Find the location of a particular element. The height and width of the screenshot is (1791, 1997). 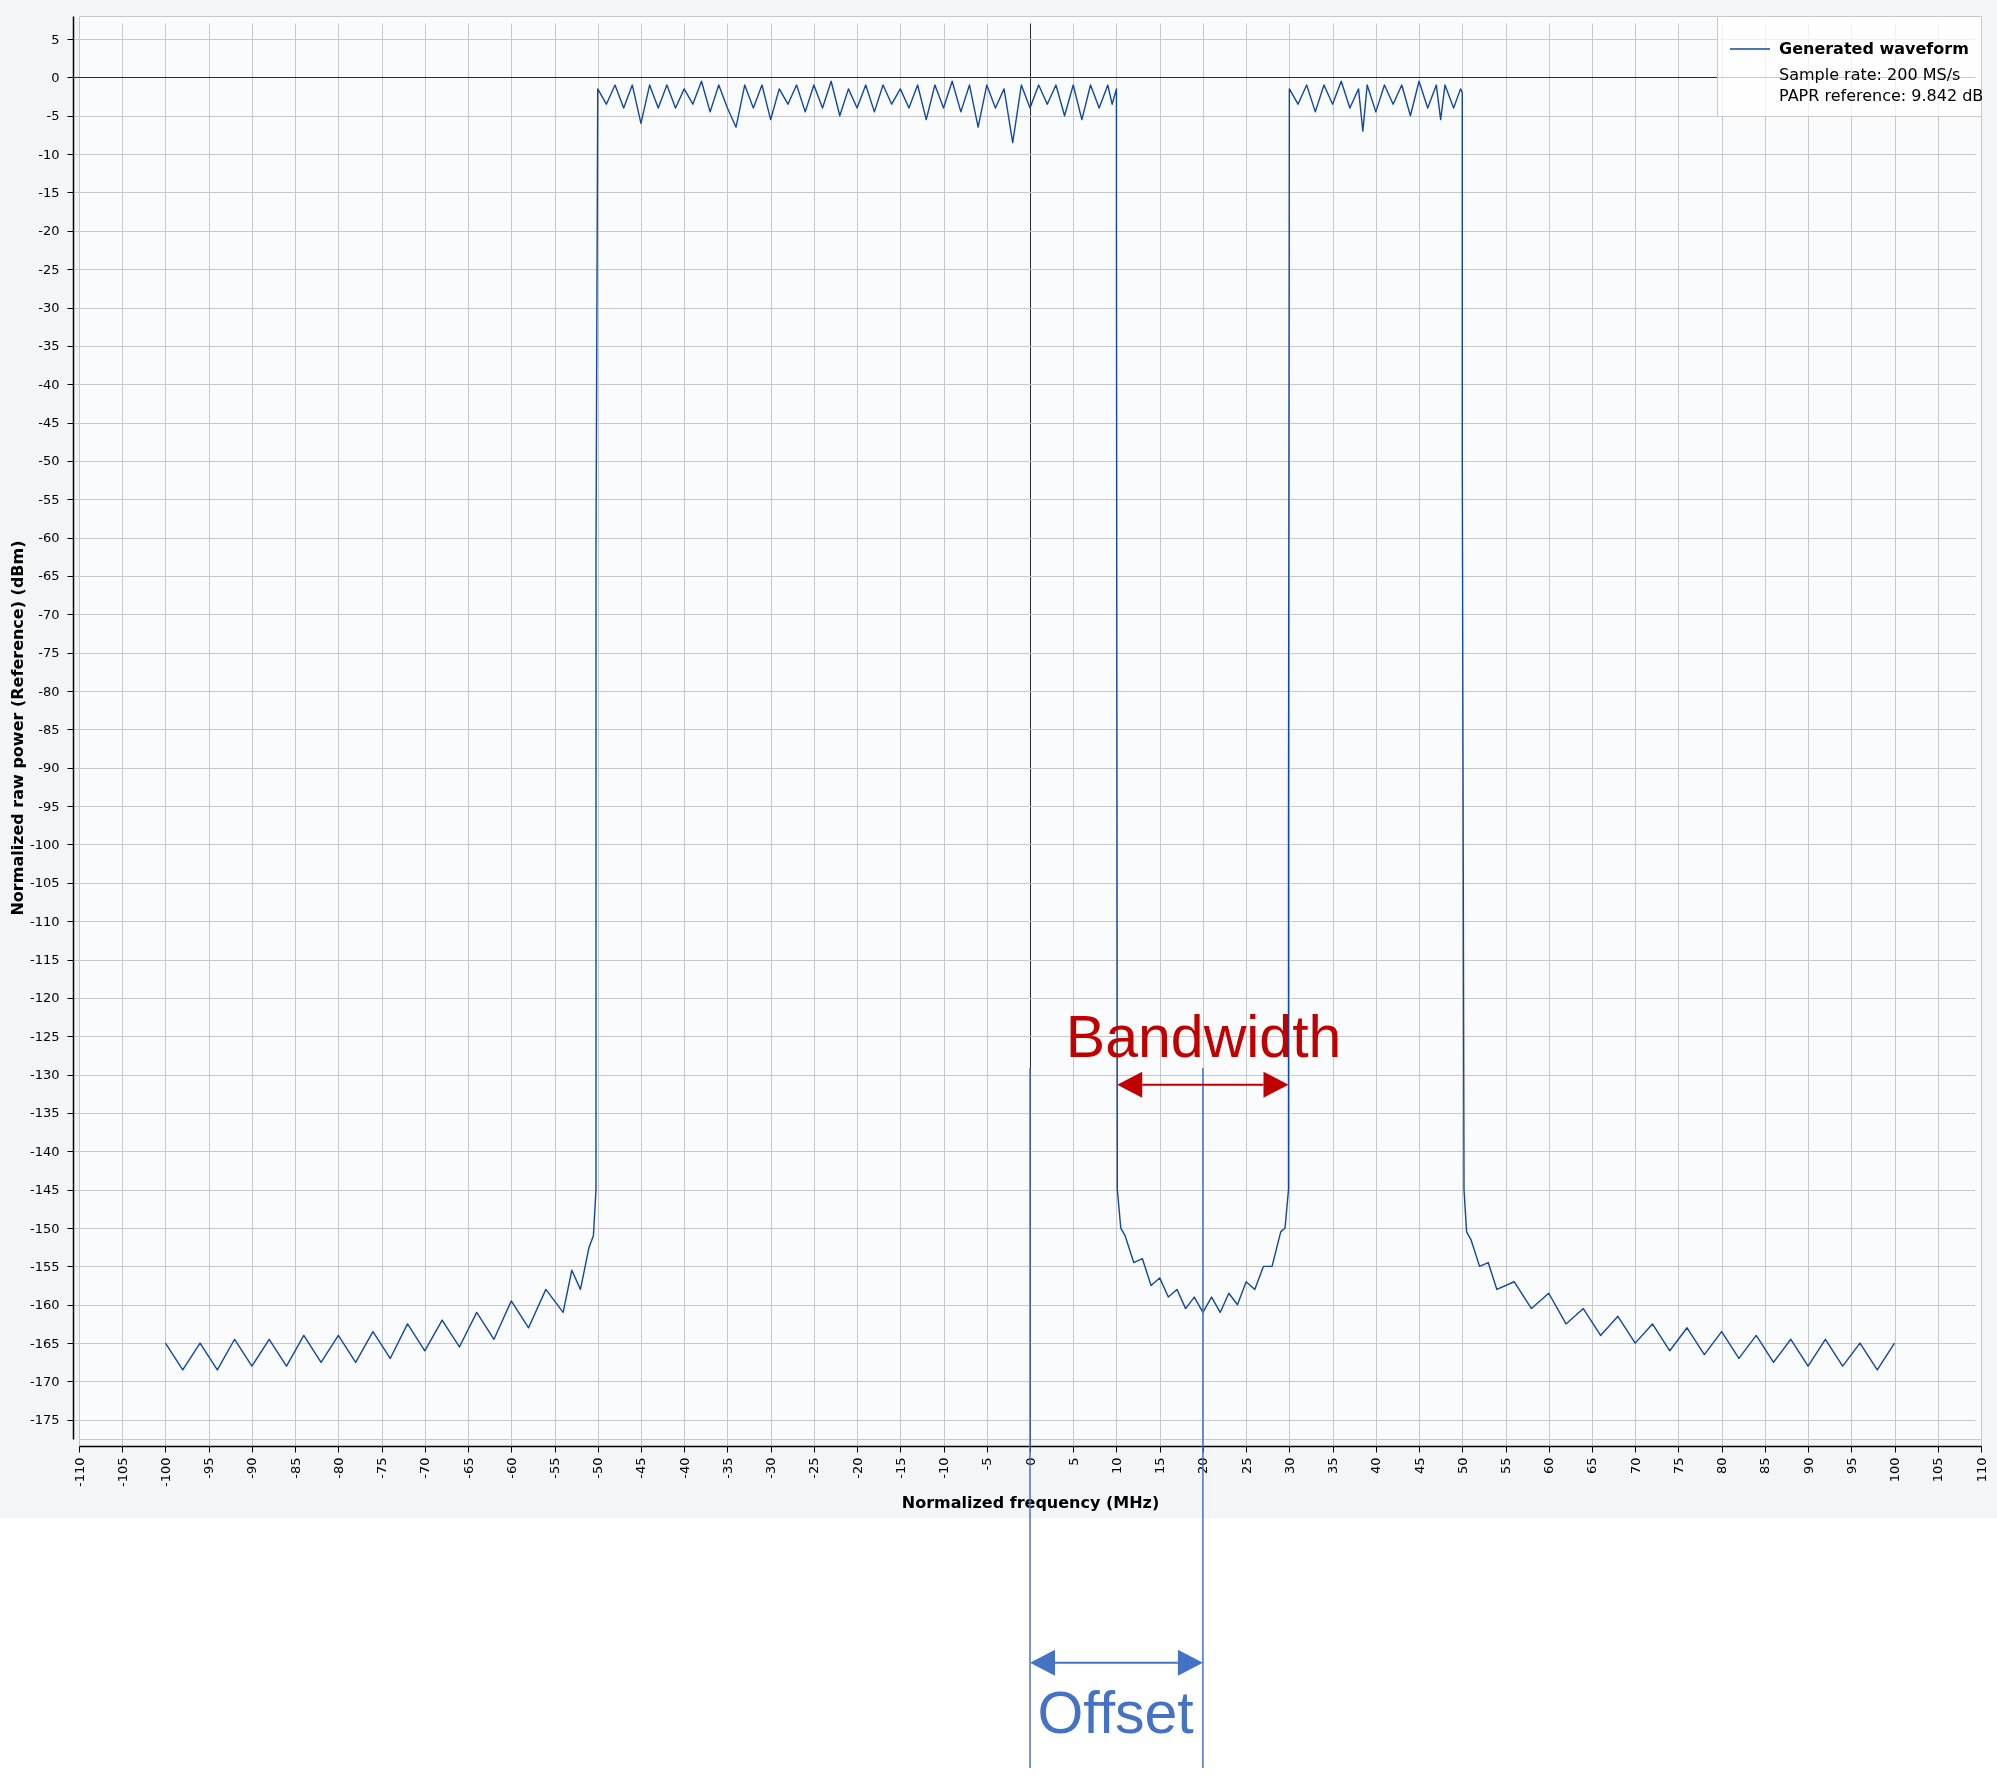

legend-label: Generated waveform is located at coordinates (1874, 48).